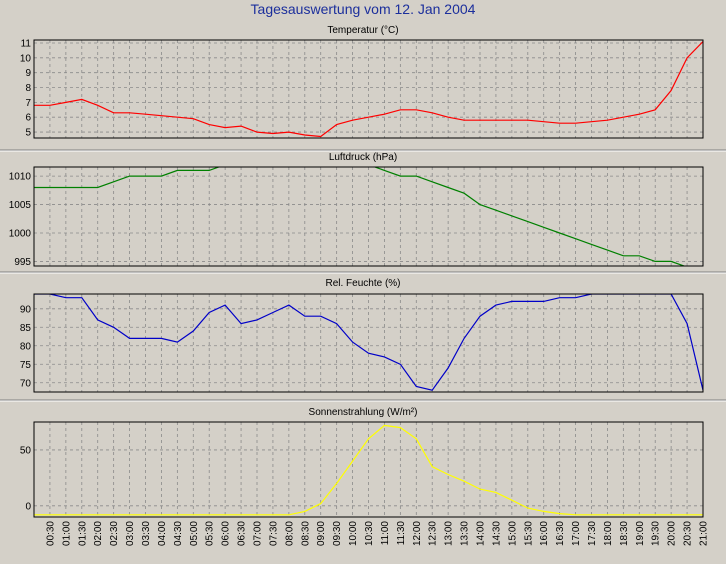 The width and height of the screenshot is (726, 564). Describe the element at coordinates (26, 43) in the screenshot. I see `y-tick-label: 11` at that location.